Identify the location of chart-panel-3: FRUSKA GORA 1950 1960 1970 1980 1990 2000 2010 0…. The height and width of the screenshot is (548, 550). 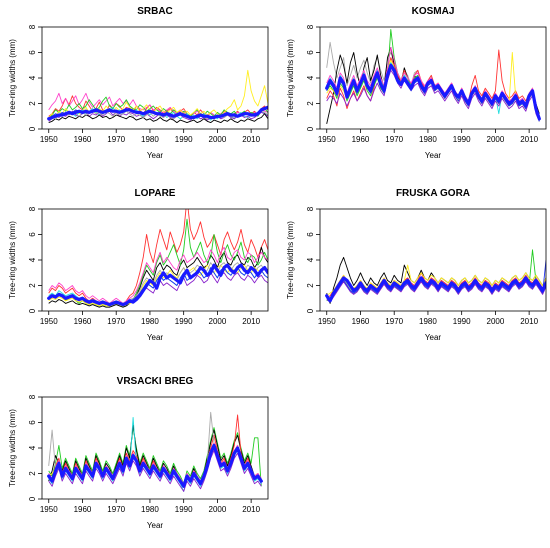
(416, 265).